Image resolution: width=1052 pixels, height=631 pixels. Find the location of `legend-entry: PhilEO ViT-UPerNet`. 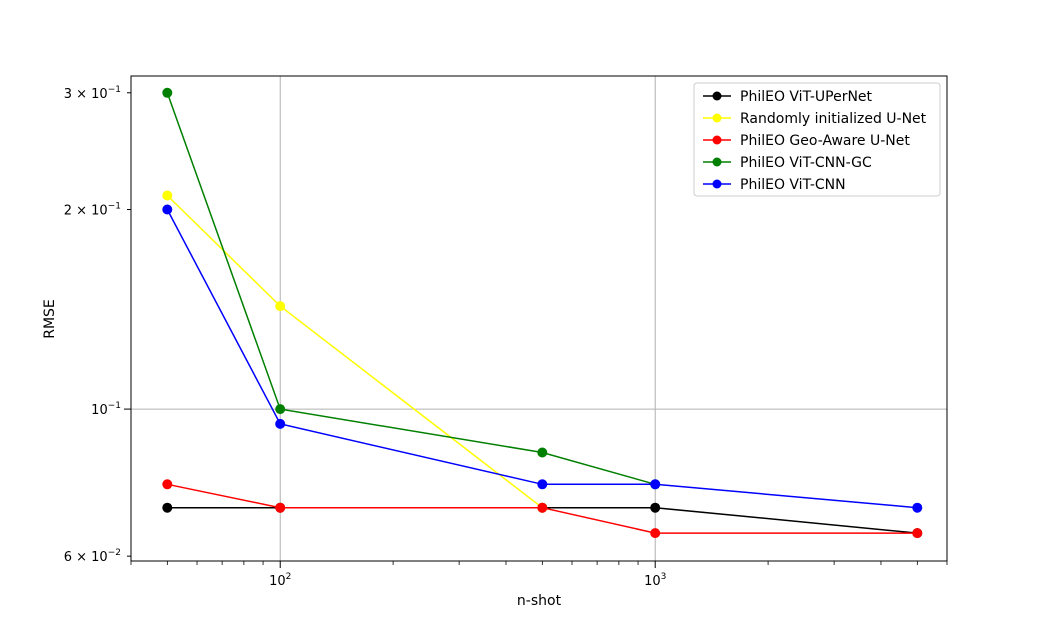

legend-entry: PhilEO ViT-UPerNet is located at coordinates (788, 97).